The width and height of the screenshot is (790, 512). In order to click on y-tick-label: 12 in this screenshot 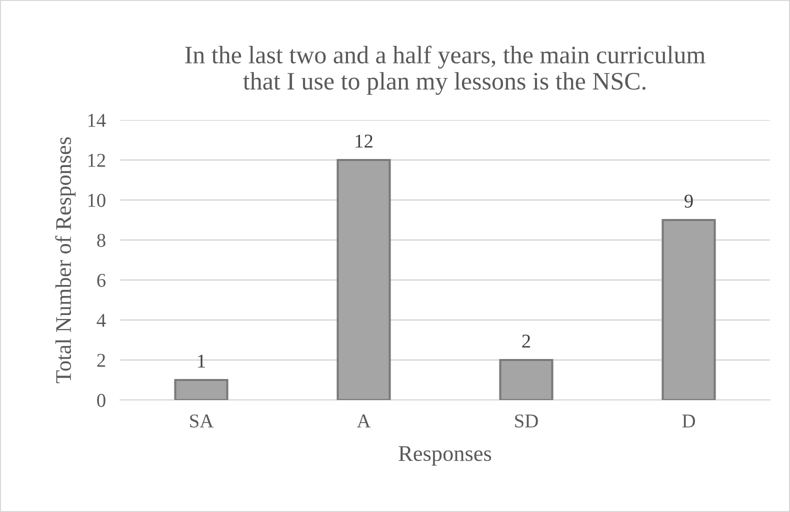, I will do `click(97, 160)`.